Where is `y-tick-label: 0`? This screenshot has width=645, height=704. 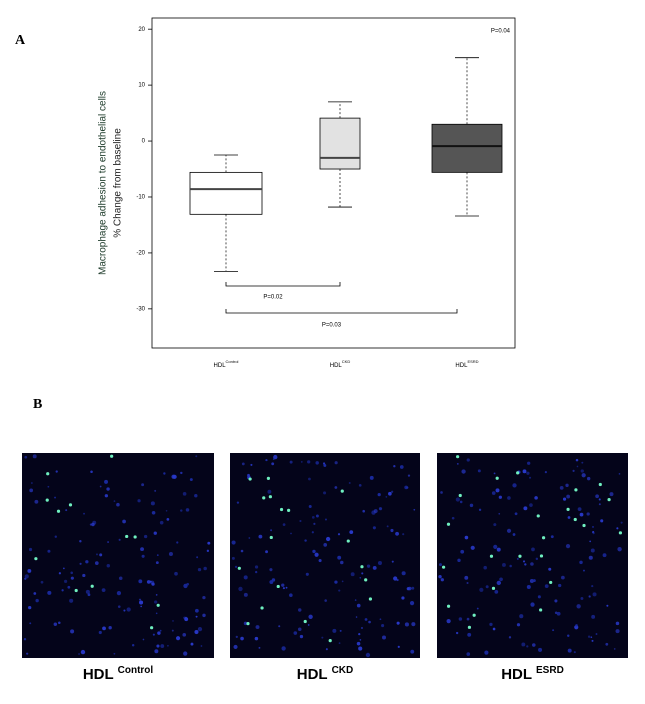
y-tick-label: 0 is located at coordinates (144, 142).